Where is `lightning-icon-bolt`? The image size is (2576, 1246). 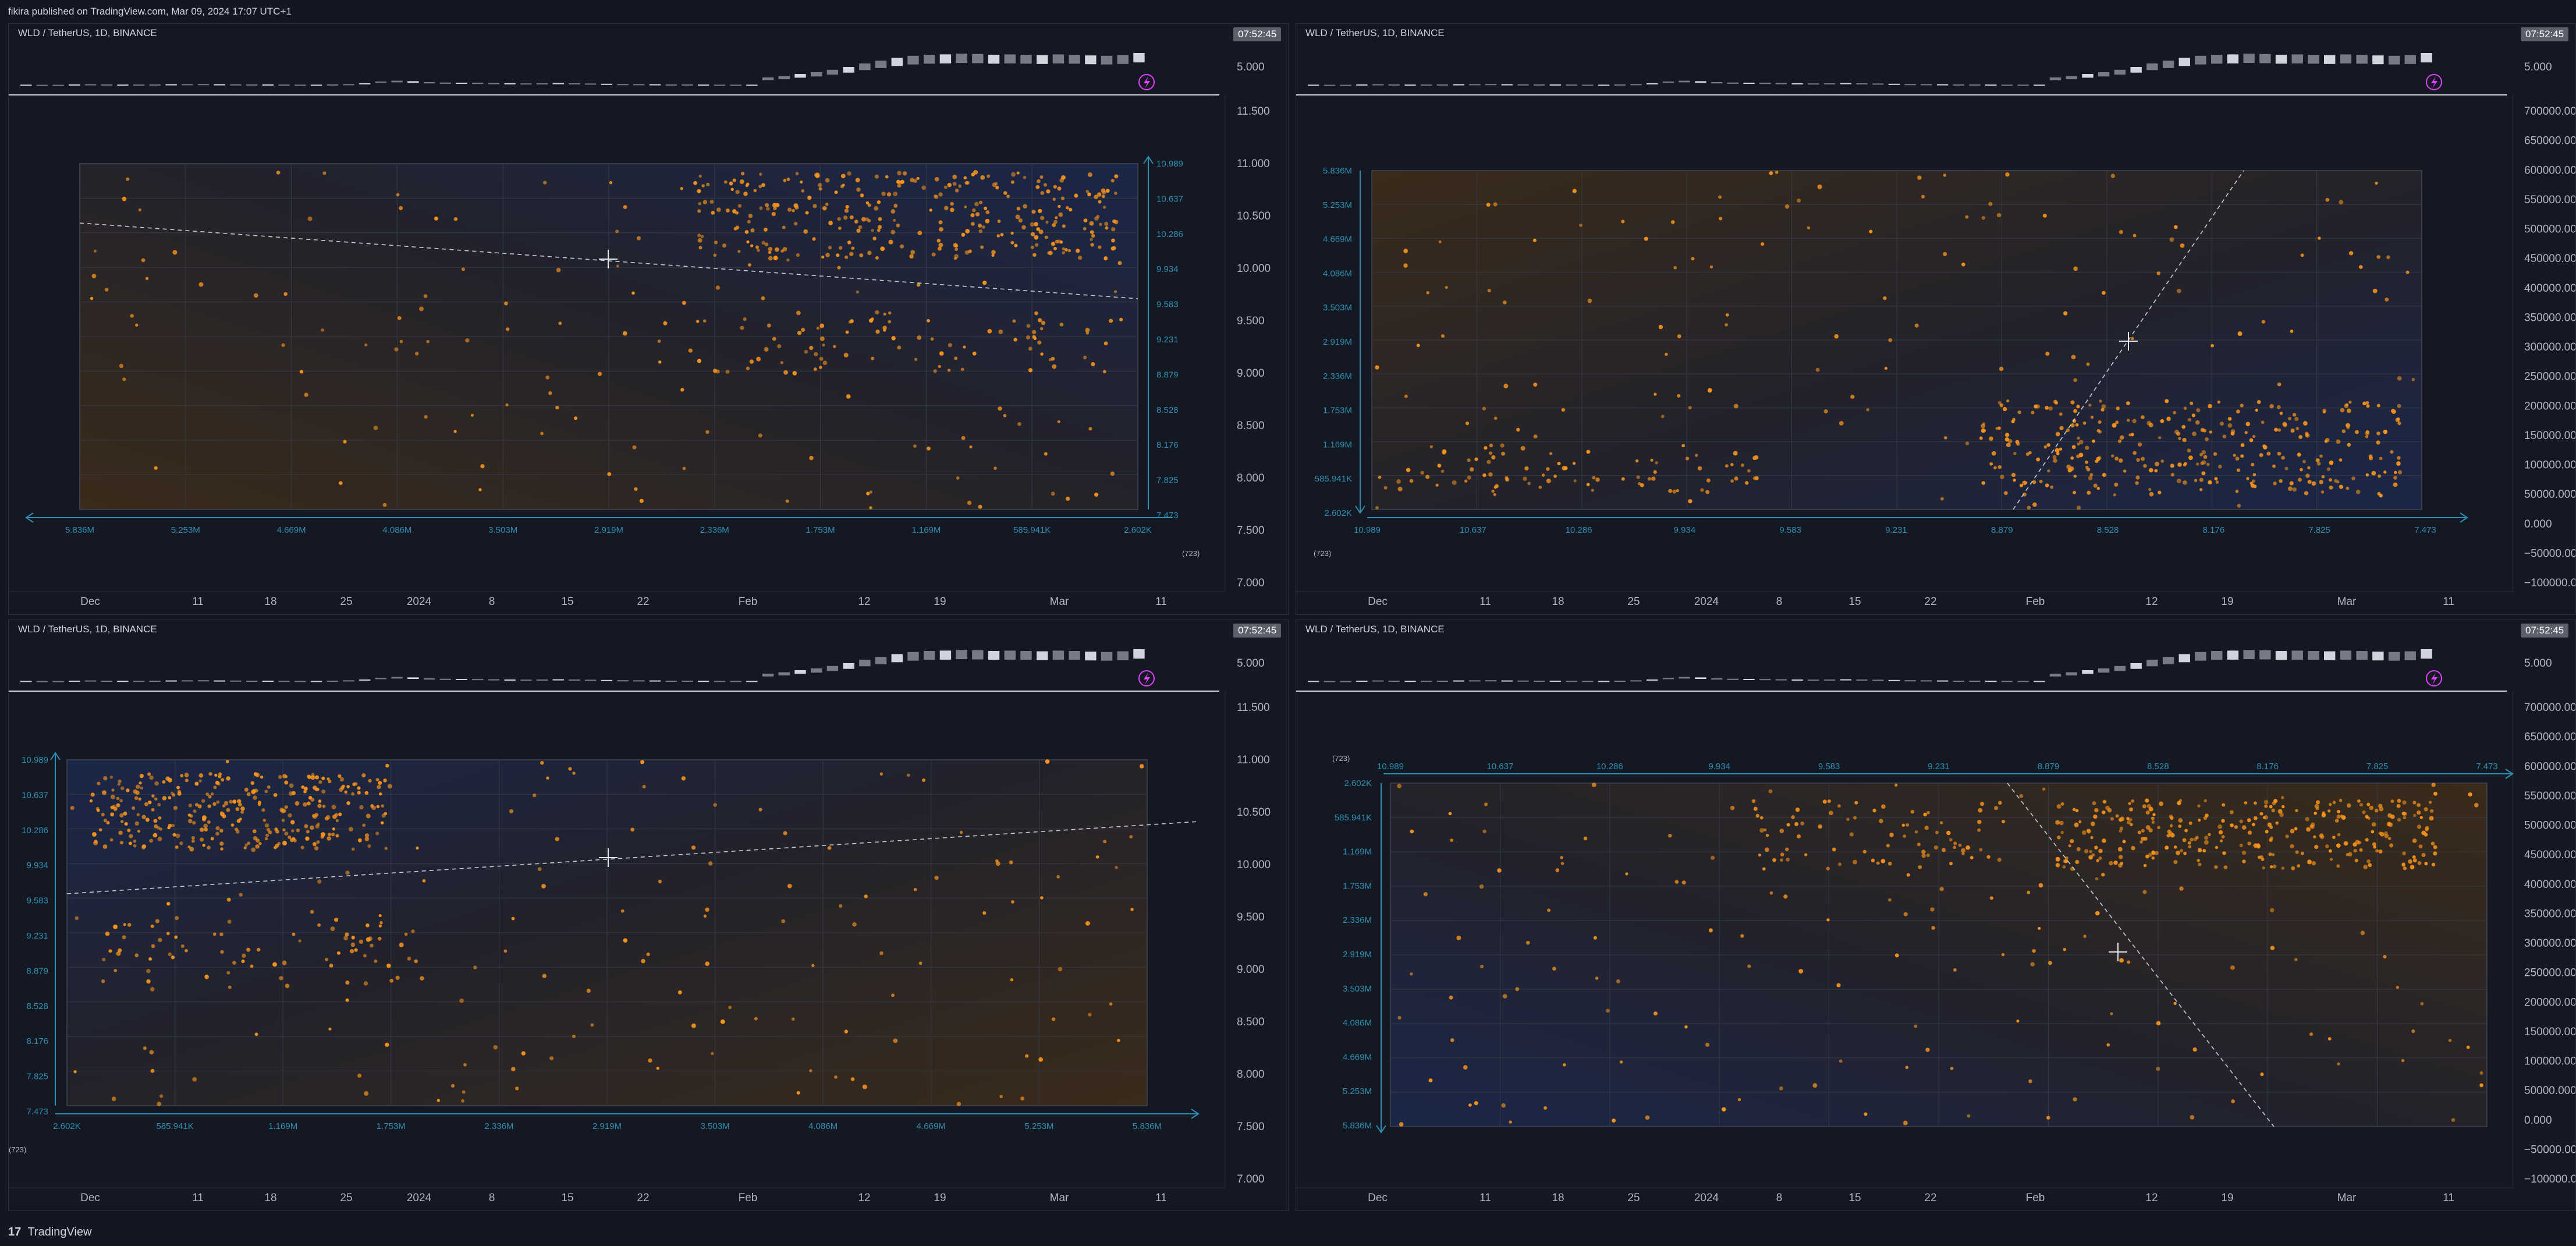
lightning-icon-bolt is located at coordinates (2434, 679).